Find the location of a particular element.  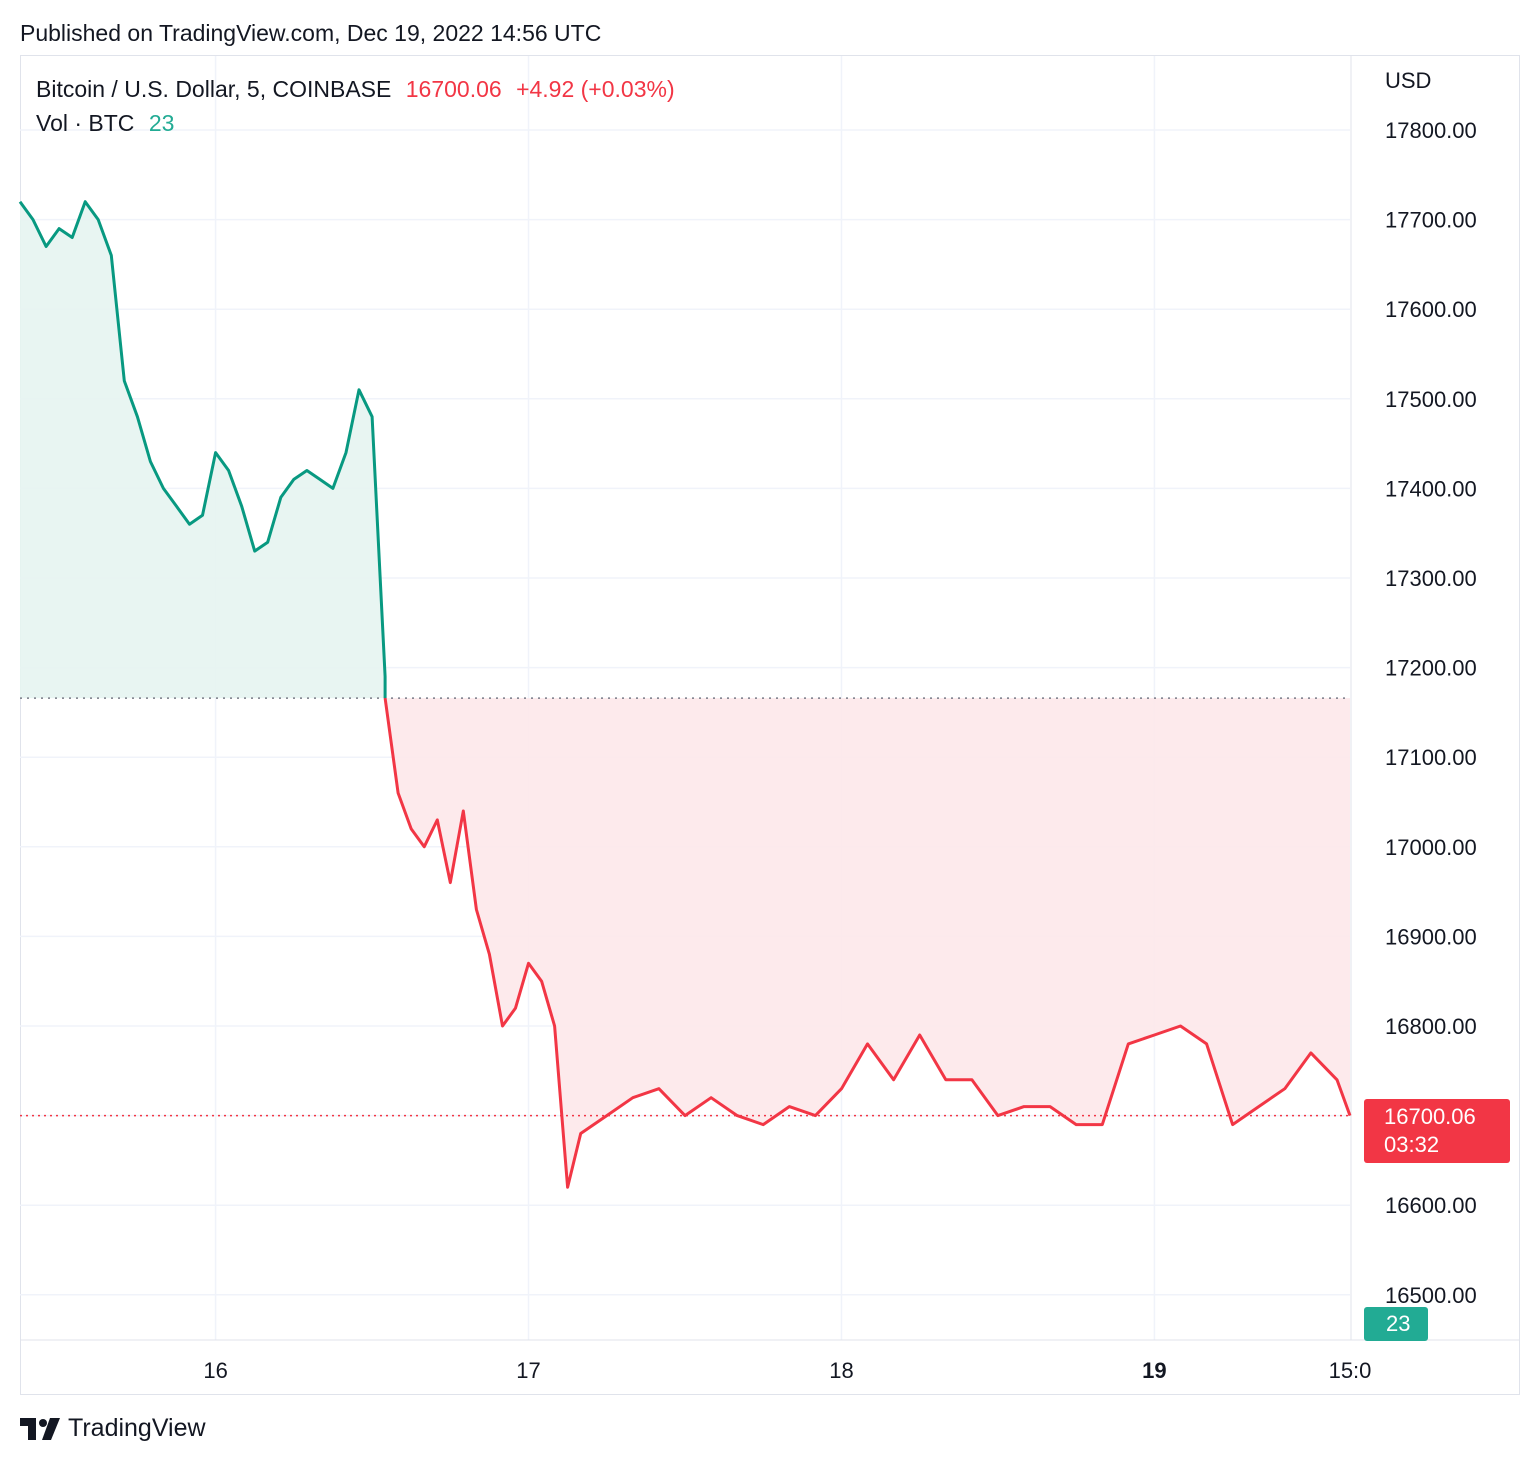

price-tick-label: 16500.00 is located at coordinates (1431, 1295).